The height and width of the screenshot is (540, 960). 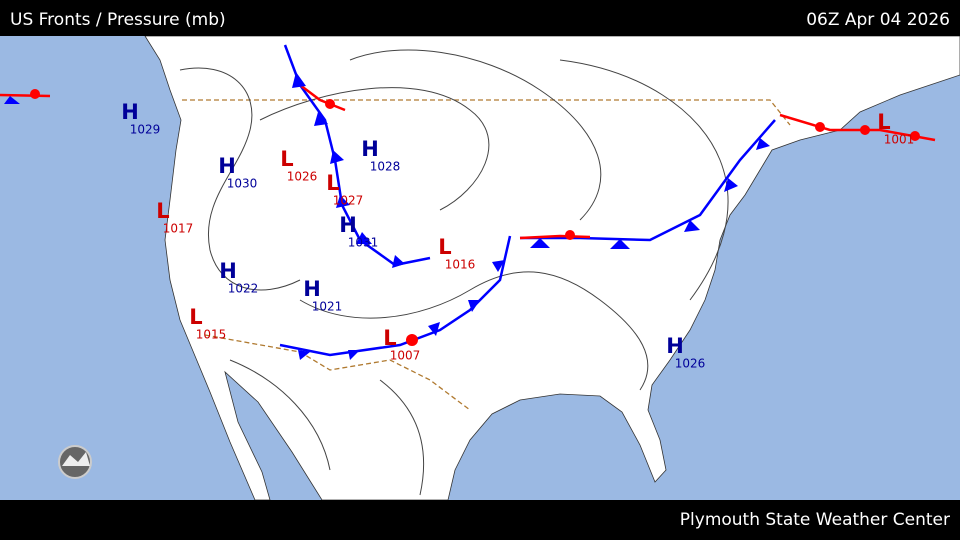 I want to click on map-time: 06Z Apr 04 2026, so click(x=878, y=20).